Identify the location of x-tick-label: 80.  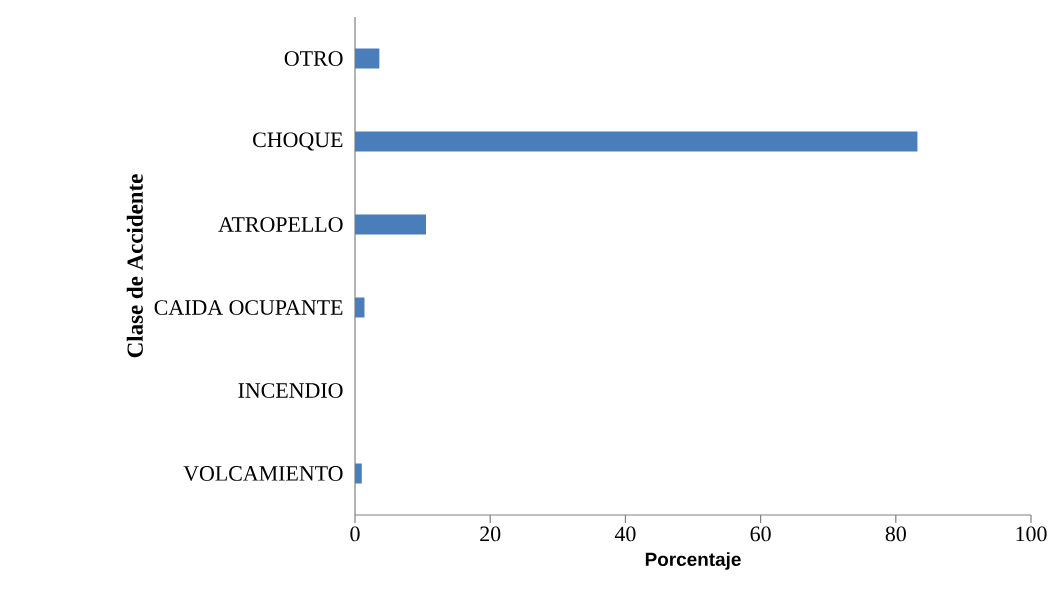
(895, 534).